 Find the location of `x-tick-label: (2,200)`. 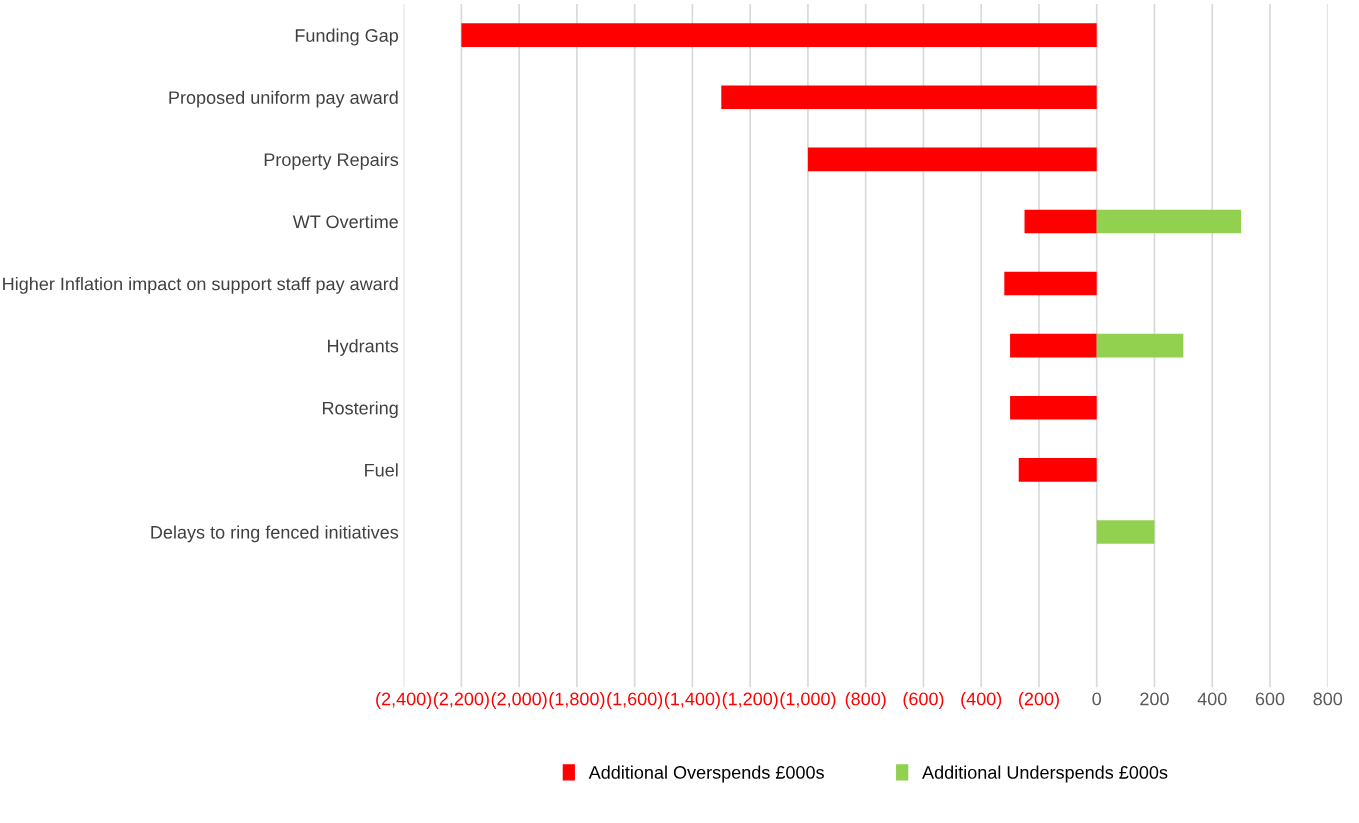

x-tick-label: (2,200) is located at coordinates (461, 700).